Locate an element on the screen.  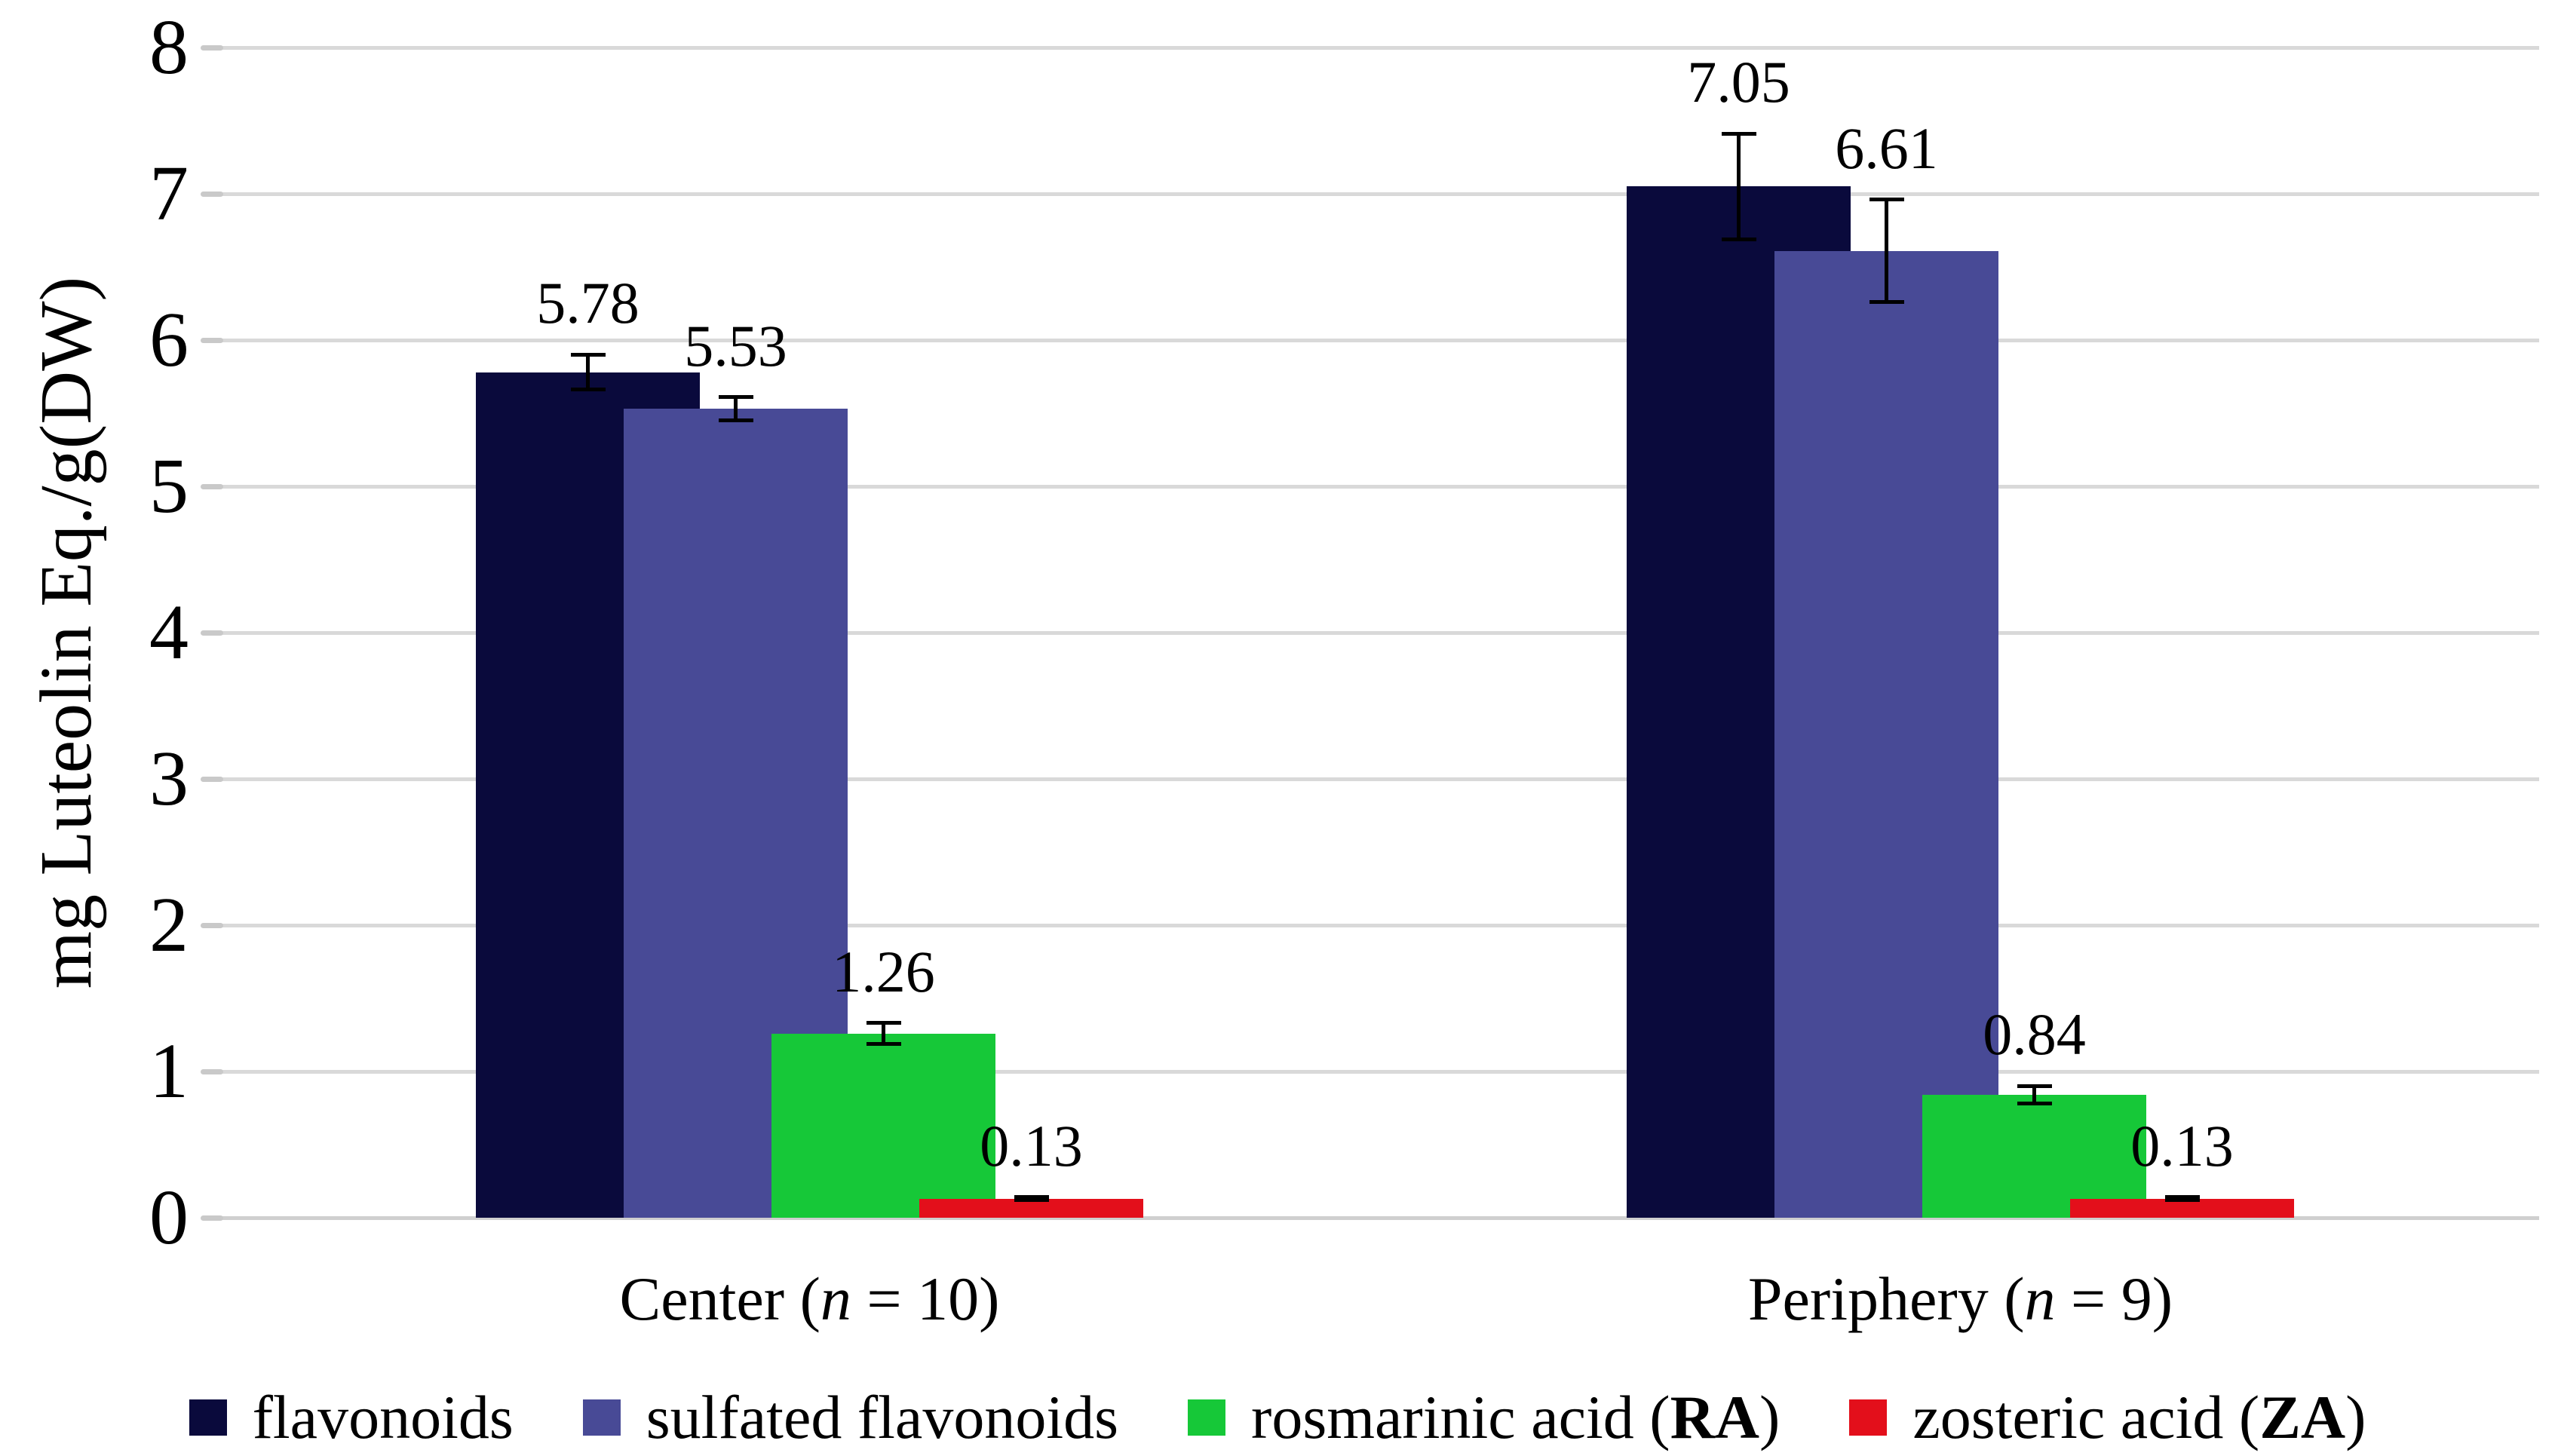
value-label: 6.61 is located at coordinates (1886, 148).